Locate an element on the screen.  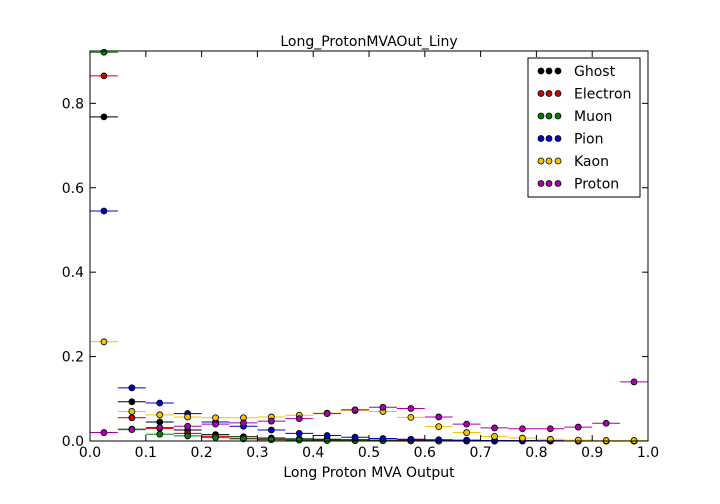
y-tick-label: 0.6 is located at coordinates (73, 189).